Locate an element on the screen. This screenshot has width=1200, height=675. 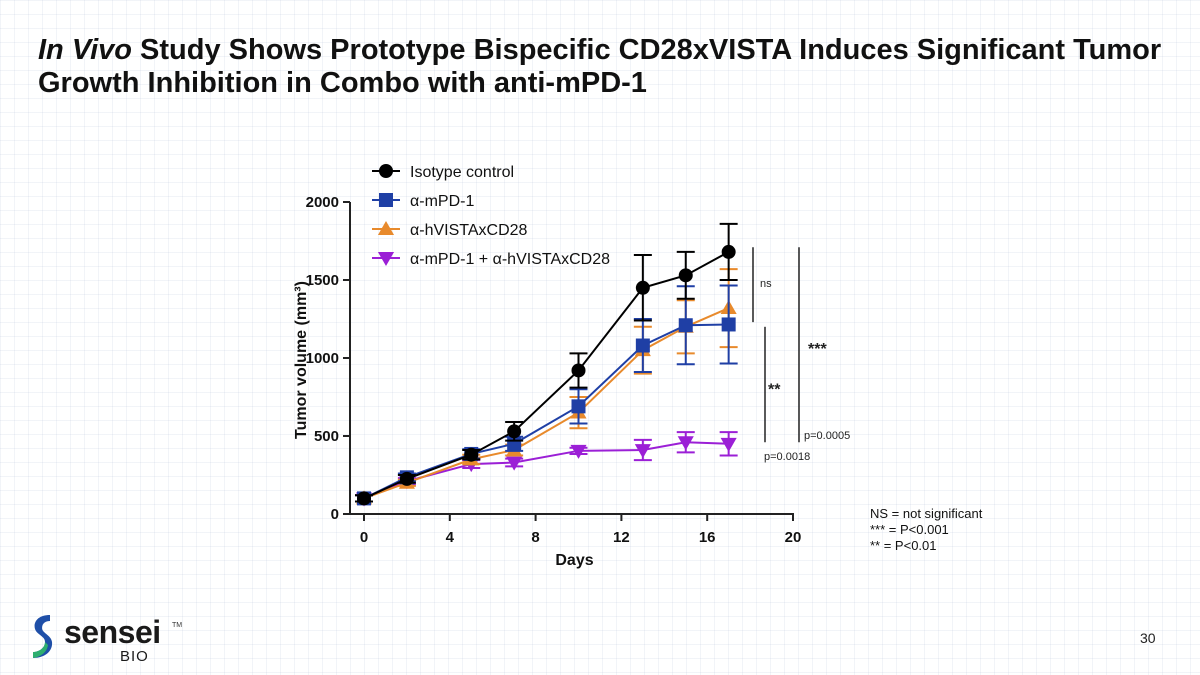
legend-label: Isotype control is located at coordinates (462, 172).